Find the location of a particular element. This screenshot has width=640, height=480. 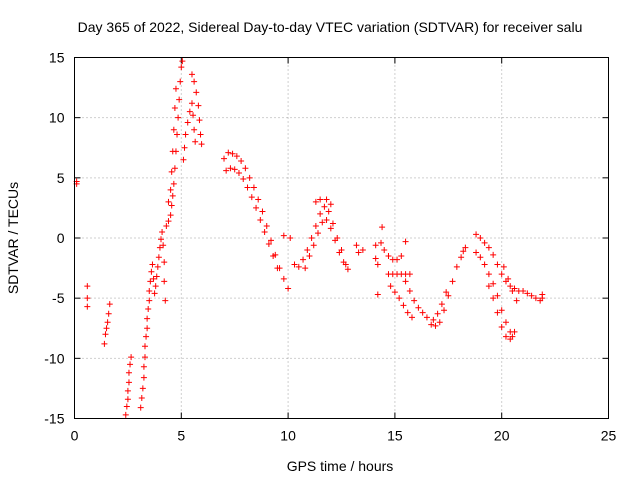

x-axis-label: GPS time / hours is located at coordinates (340, 466).